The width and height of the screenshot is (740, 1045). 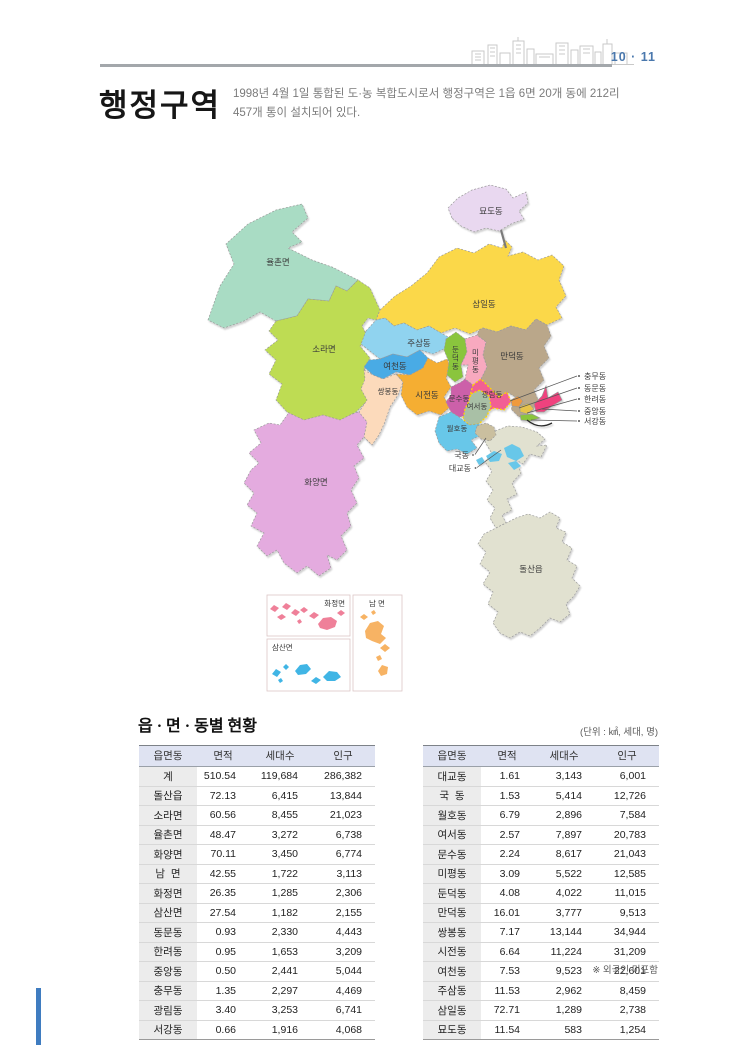 I want to click on region-jungang, so click(x=548, y=398).